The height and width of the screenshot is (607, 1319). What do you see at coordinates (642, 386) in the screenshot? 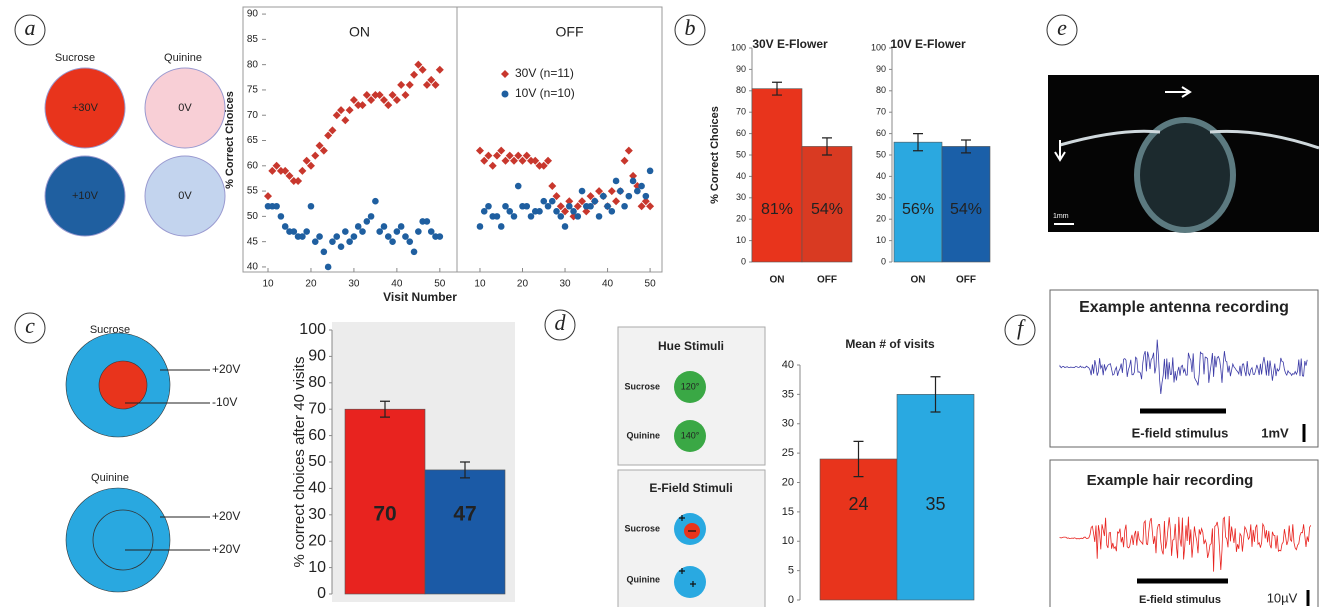
I see `row-label: Sucrose` at bounding box center [642, 386].